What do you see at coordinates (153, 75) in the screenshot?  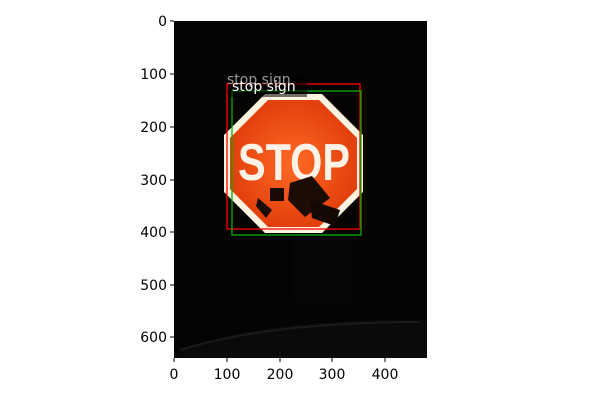 I see `y-tick-label: 100` at bounding box center [153, 75].